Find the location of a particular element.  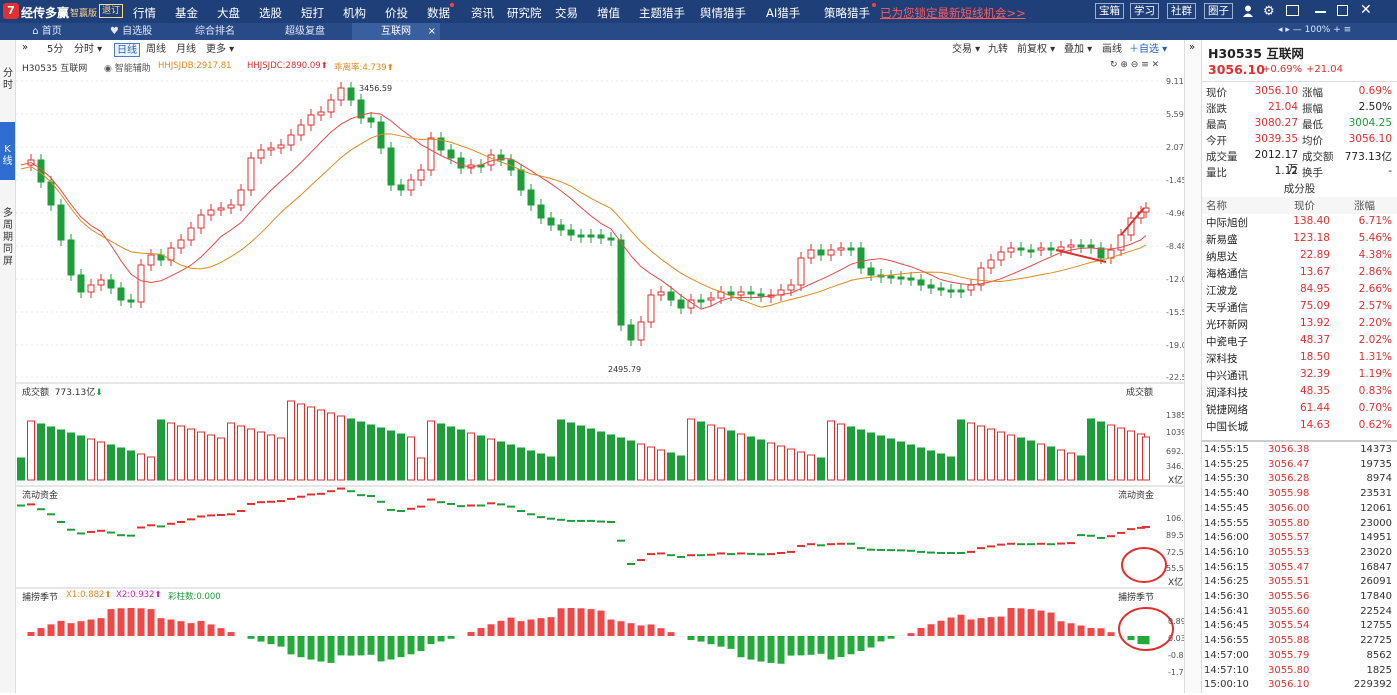

menu-item-8: 资讯 is located at coordinates (482, 13).